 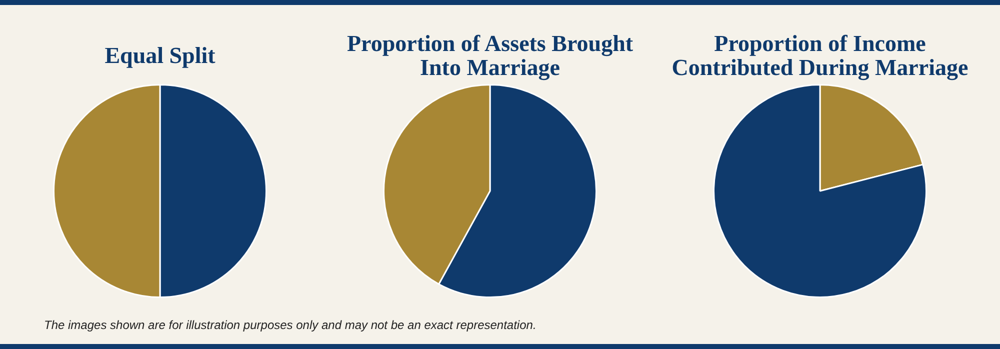 I want to click on text: The images shown are for illustration purposes only and may not be an exact representation., so click(x=290, y=325).